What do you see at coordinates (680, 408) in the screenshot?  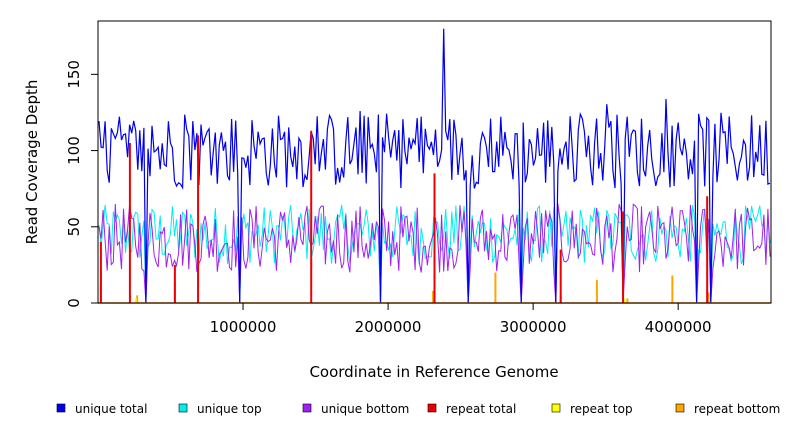 I see `legend-swatch-repeat-bottom` at bounding box center [680, 408].